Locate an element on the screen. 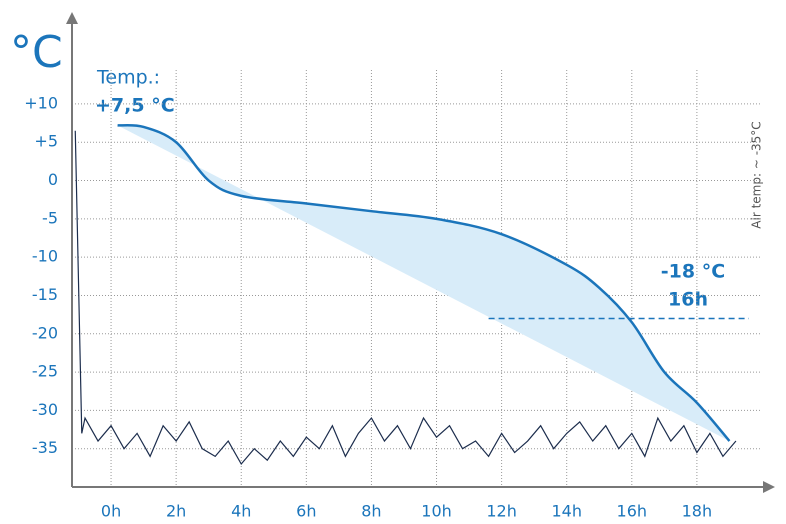  annotation: +7,5 °C is located at coordinates (135, 106).